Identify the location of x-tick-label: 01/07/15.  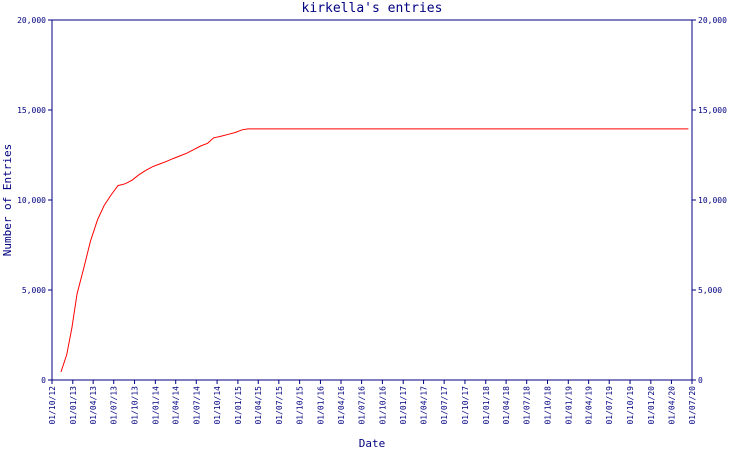
(279, 405).